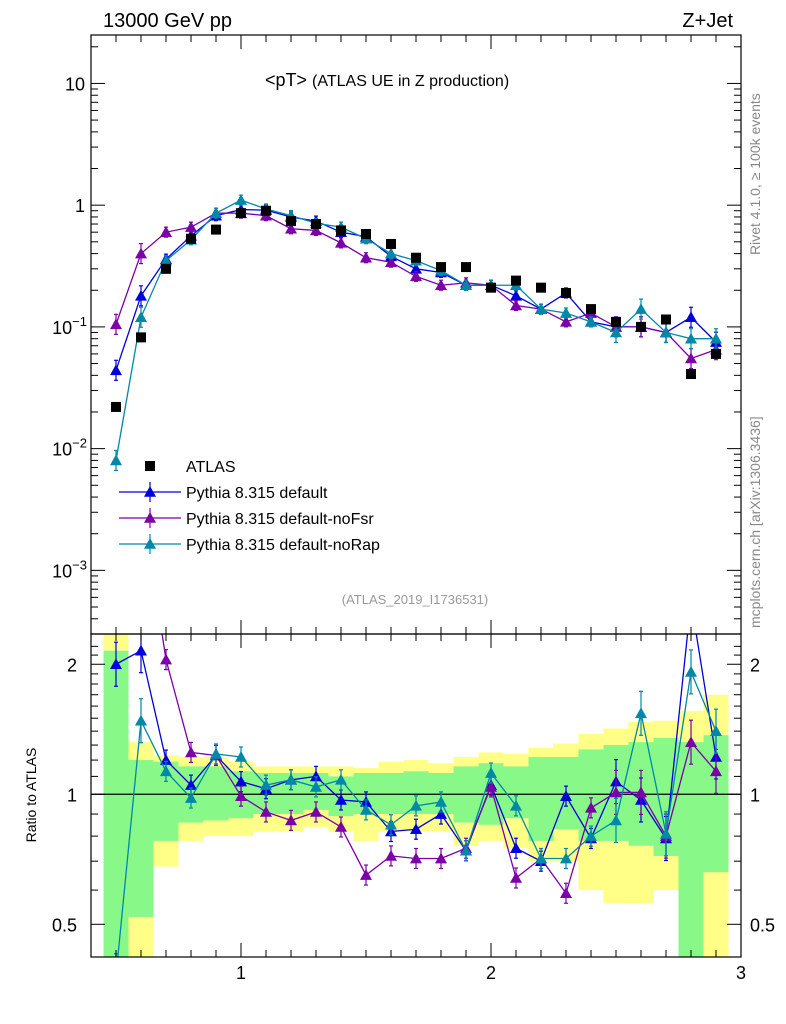 The image size is (786, 1024). Describe the element at coordinates (410, 81) in the screenshot. I see `plot-title-sub: (ATLAS UE in Z production)` at that location.